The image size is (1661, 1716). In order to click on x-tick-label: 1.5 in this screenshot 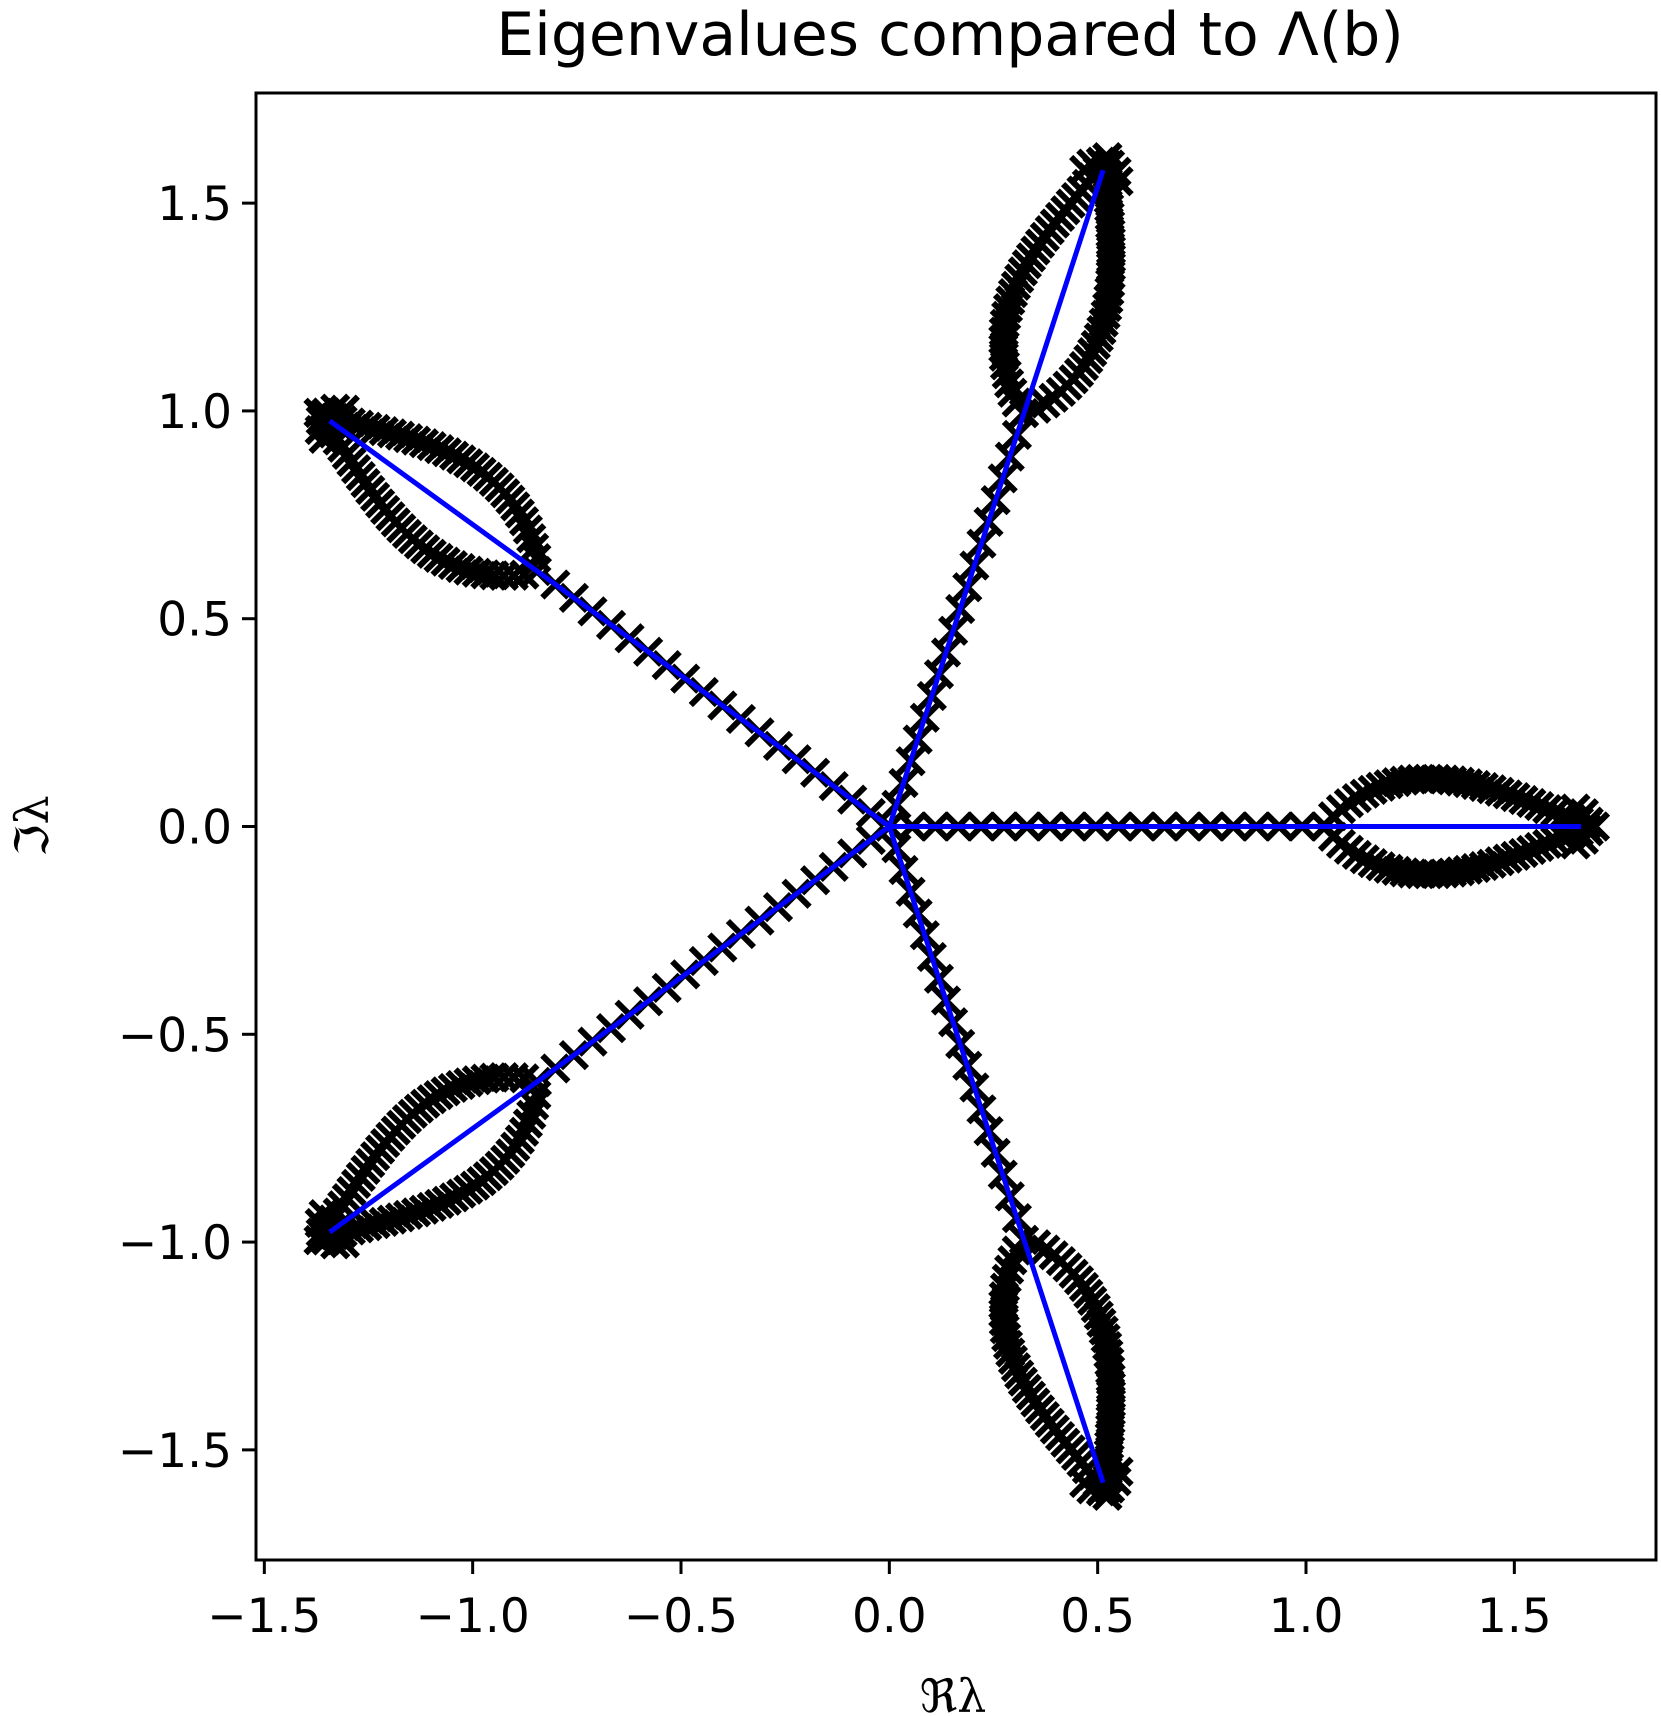, I will do `click(1514, 1616)`.